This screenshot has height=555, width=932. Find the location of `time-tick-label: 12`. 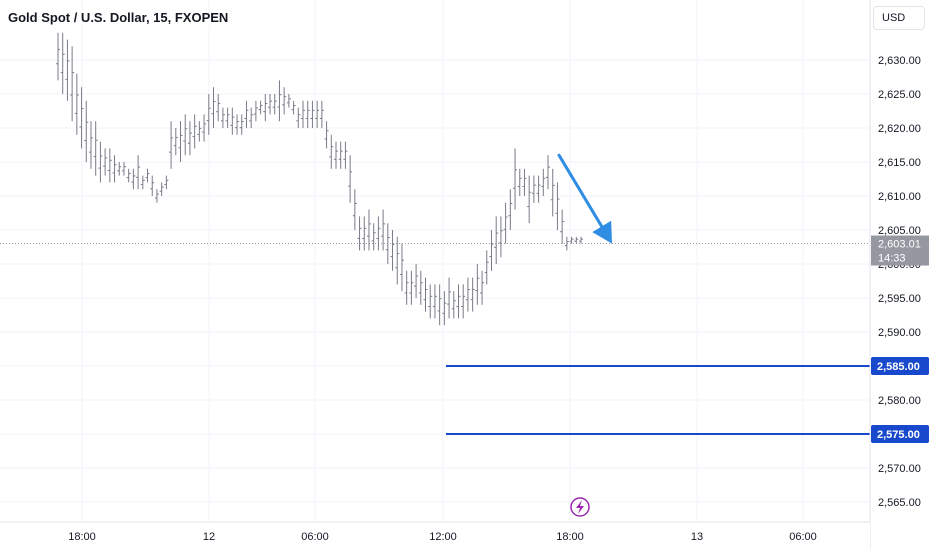

time-tick-label: 12 is located at coordinates (209, 537).